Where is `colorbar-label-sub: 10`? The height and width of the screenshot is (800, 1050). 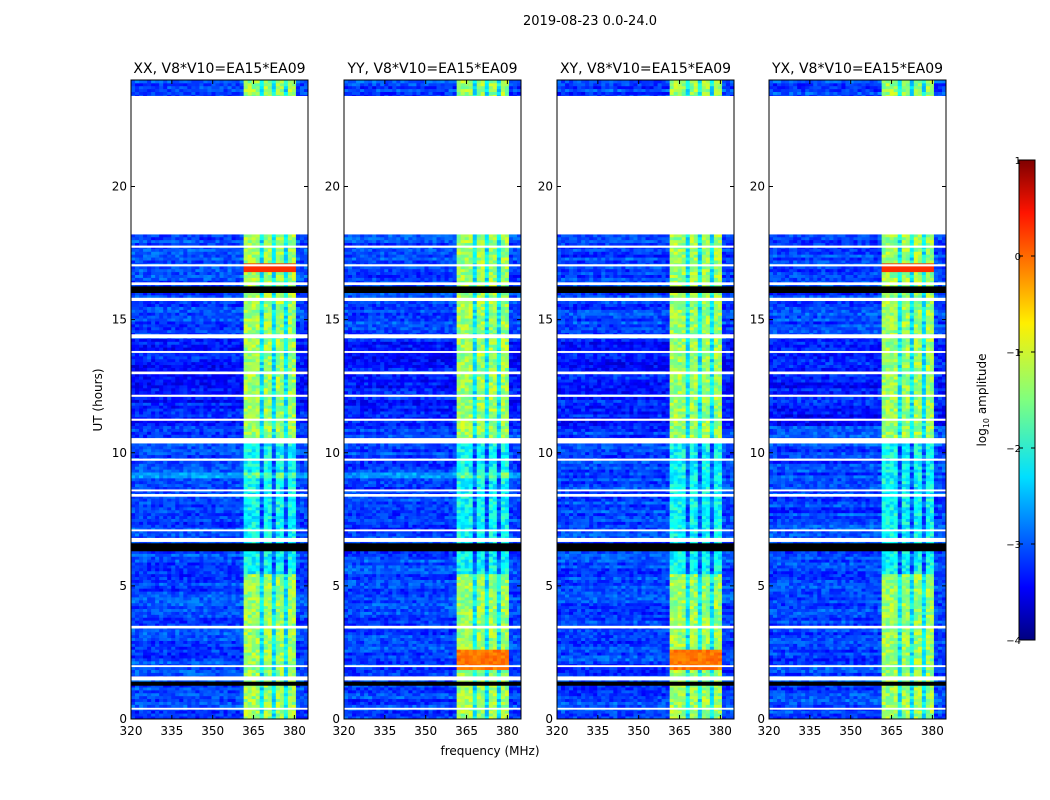 colorbar-label-sub: 10 is located at coordinates (986, 423).